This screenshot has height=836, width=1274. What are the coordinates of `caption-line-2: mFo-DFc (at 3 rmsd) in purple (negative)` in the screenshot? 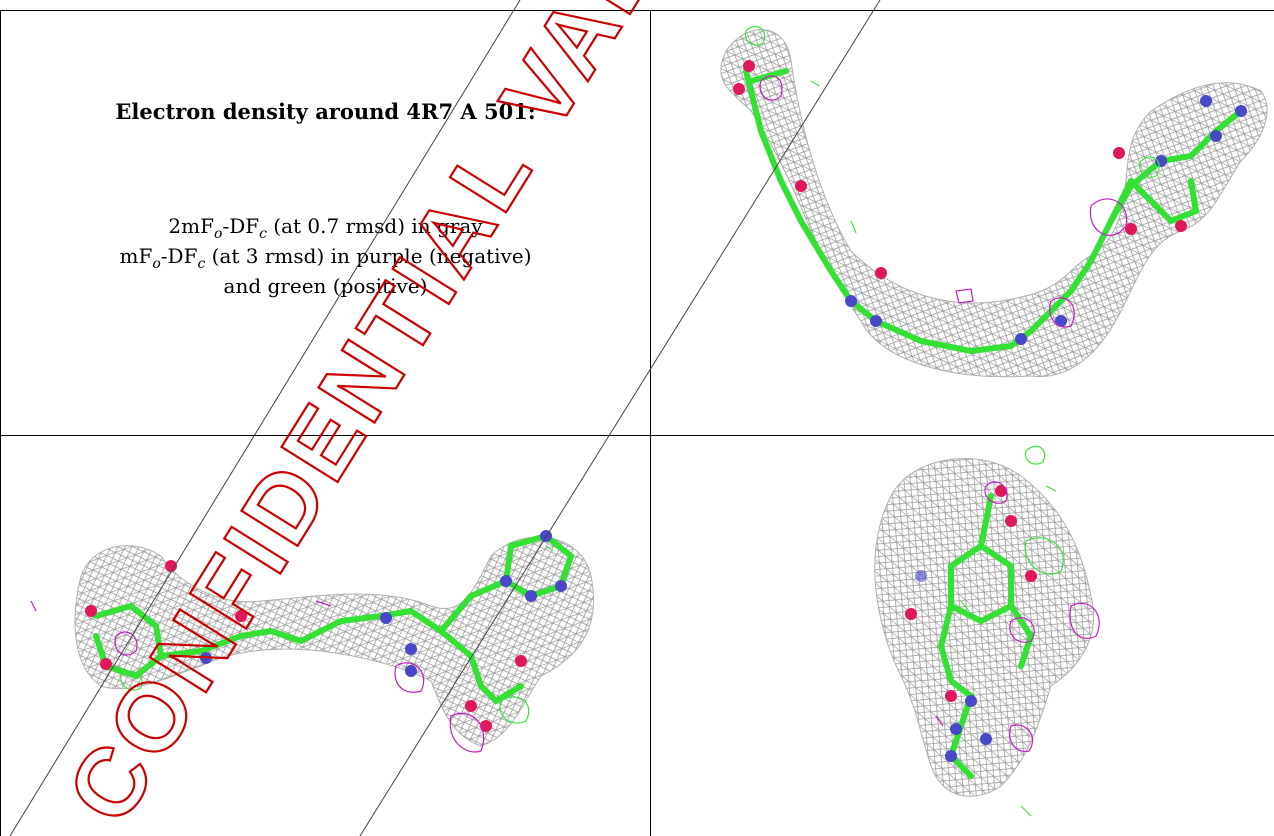 It's located at (325, 258).